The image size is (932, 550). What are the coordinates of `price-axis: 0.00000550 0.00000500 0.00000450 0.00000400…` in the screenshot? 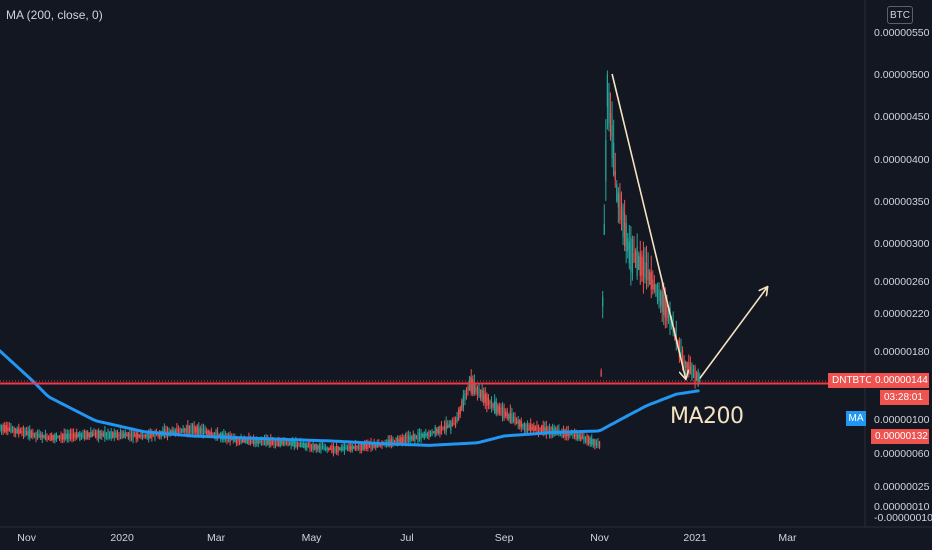 It's located at (898, 263).